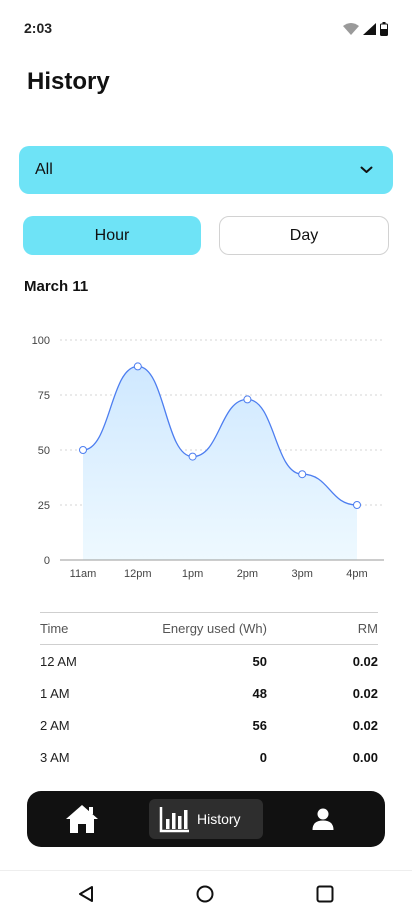 The width and height of the screenshot is (412, 917). I want to click on table-header: Time Energy used (Wh) RM, so click(209, 628).